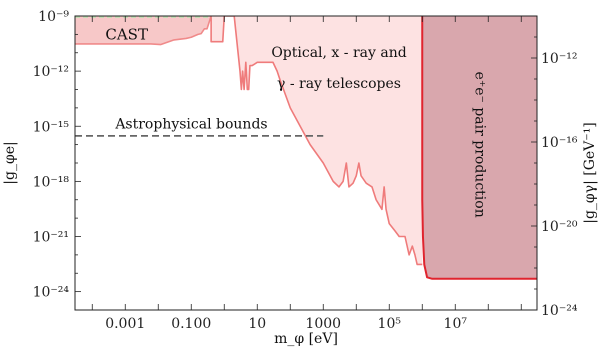  What do you see at coordinates (51, 238) in the screenshot?
I see `y-tick-label-left: 10⁻²¹` at bounding box center [51, 238].